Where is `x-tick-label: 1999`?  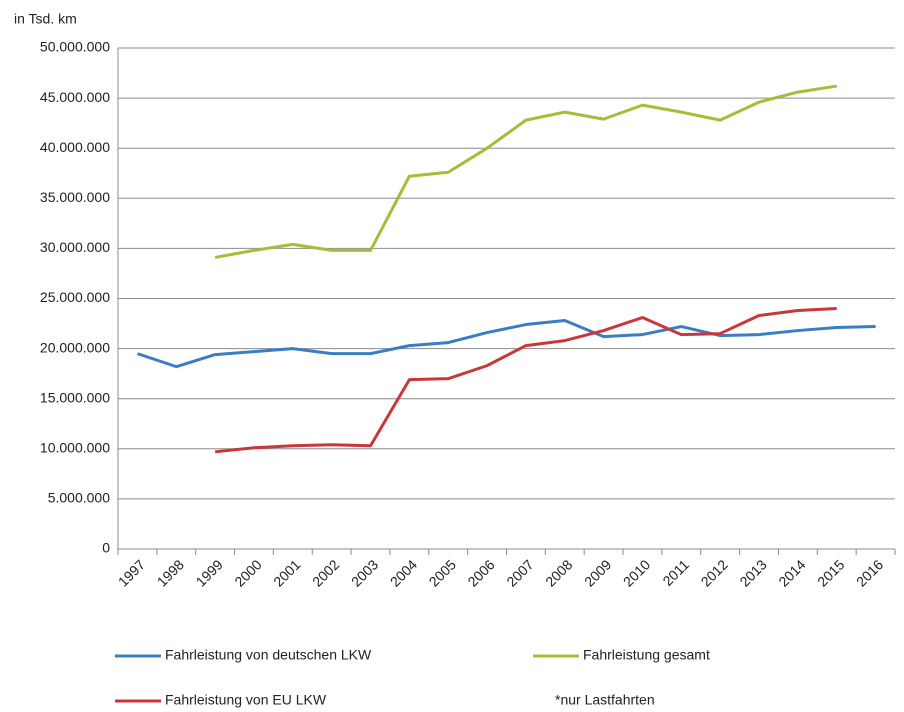 x-tick-label: 1999 is located at coordinates (209, 572).